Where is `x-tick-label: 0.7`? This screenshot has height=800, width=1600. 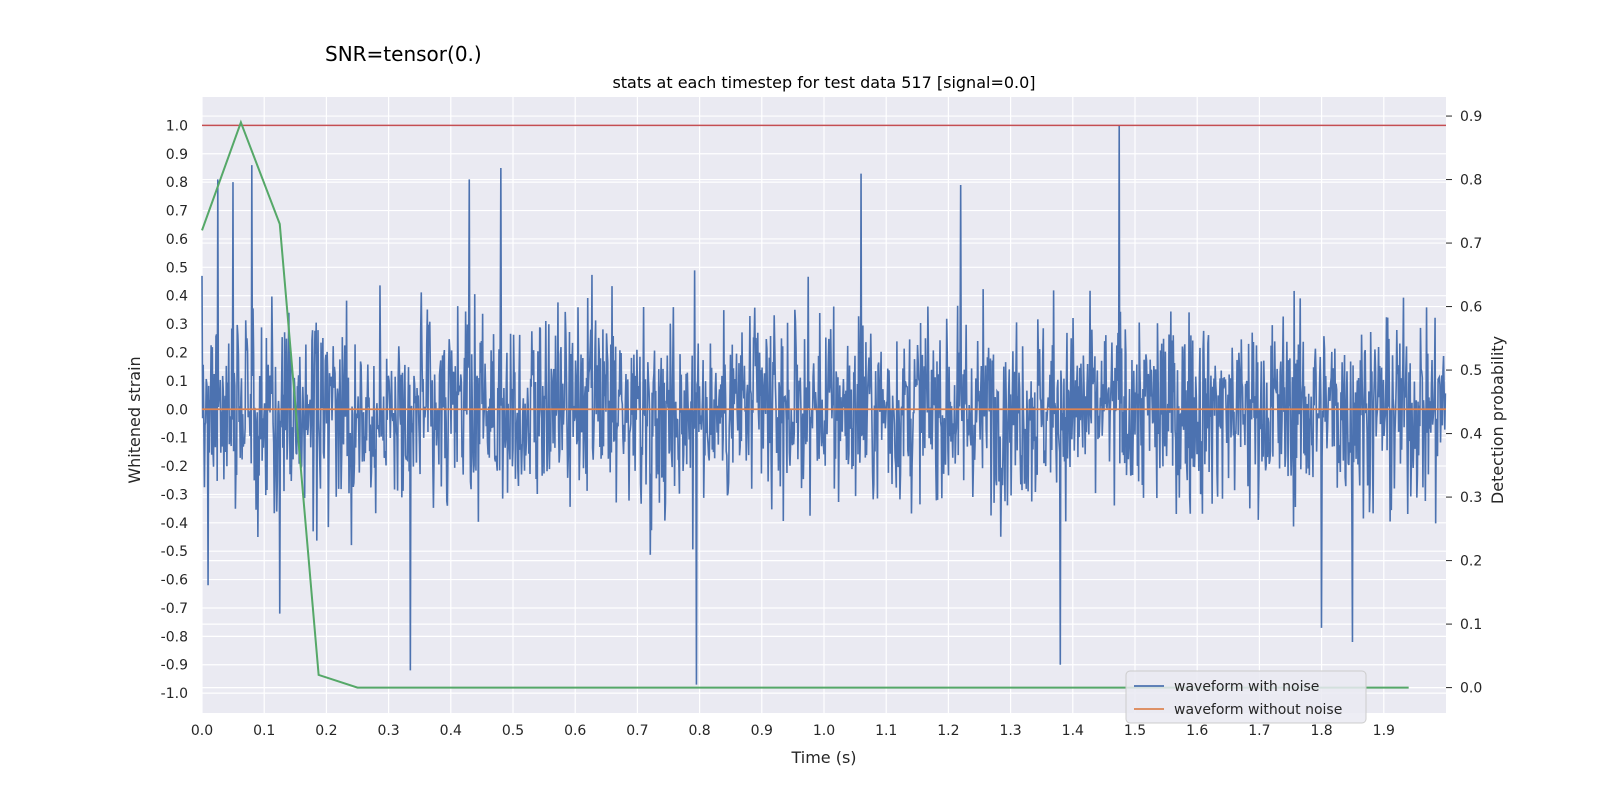
x-tick-label: 0.7 is located at coordinates (637, 731).